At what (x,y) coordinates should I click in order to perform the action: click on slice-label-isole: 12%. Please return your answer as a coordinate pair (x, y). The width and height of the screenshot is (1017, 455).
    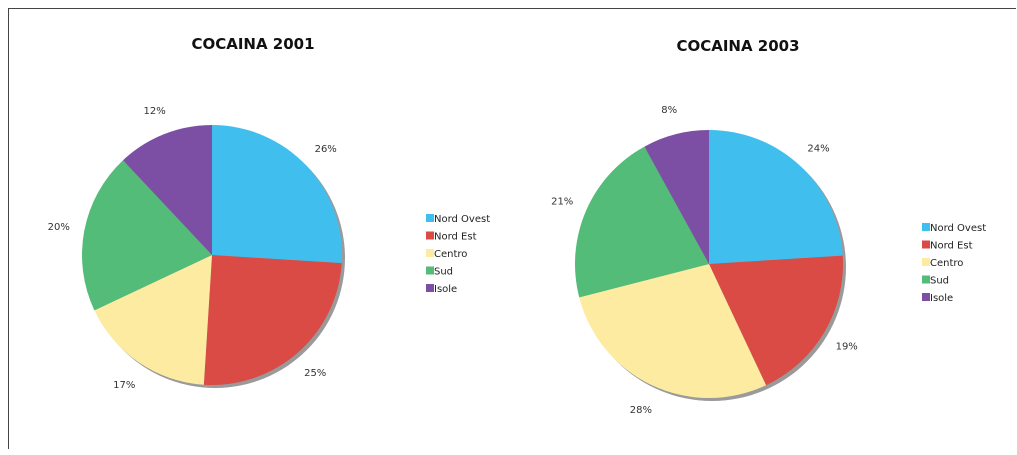
    Looking at the image, I should click on (154, 111).